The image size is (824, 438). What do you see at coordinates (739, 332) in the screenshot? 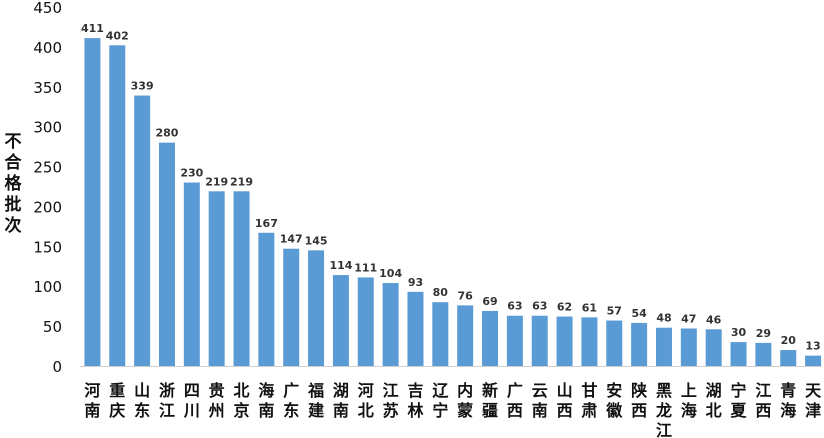
I see `data-label: 30` at bounding box center [739, 332].